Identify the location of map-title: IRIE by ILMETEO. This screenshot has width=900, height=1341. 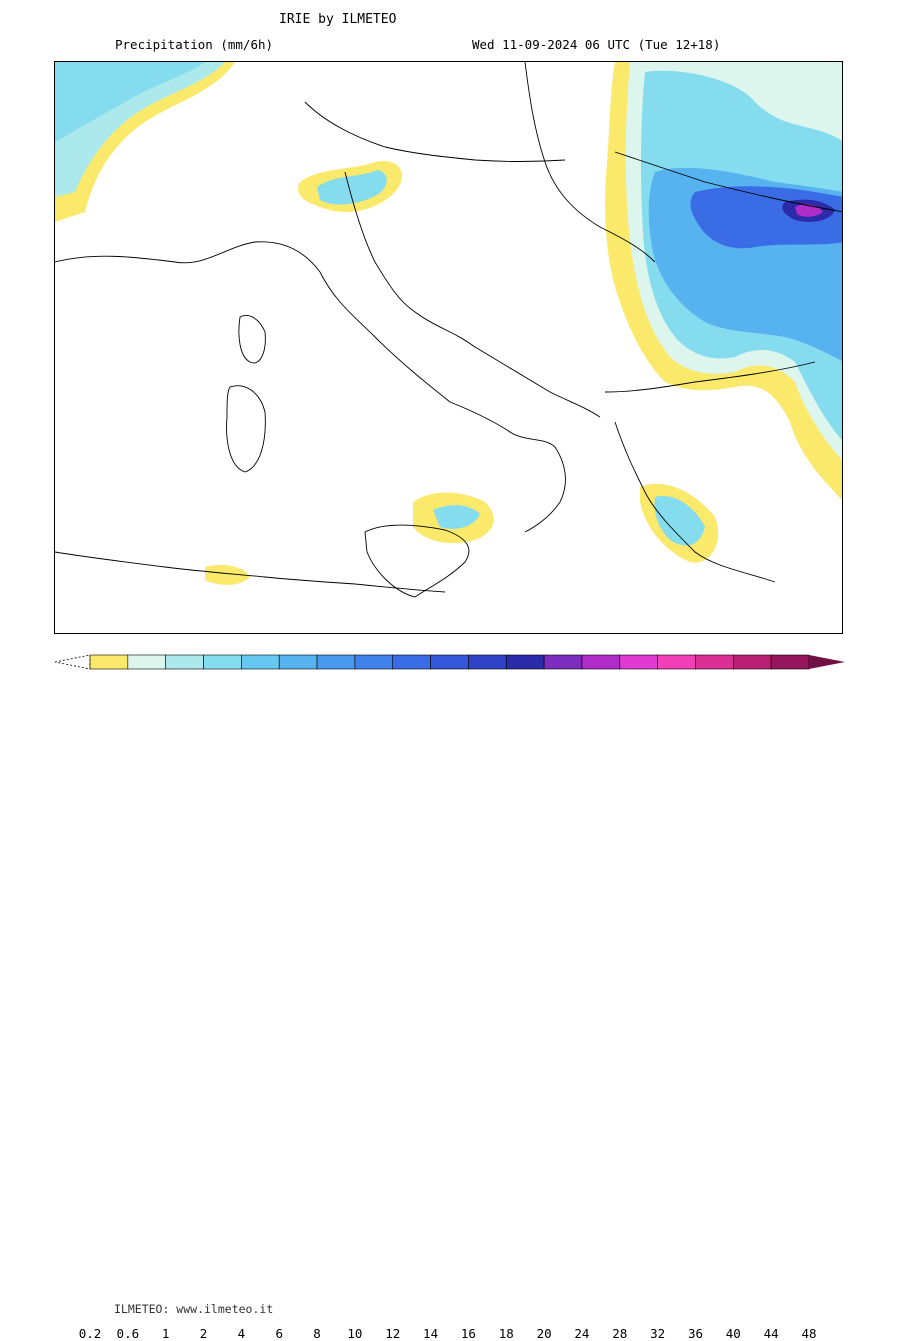
(338, 19).